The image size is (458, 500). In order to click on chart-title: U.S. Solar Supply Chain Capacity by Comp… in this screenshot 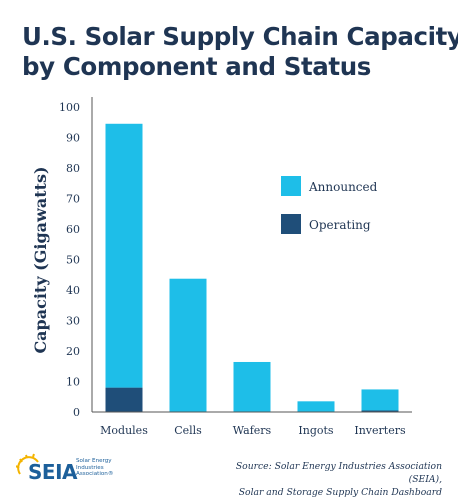, I will do `click(240, 52)`.